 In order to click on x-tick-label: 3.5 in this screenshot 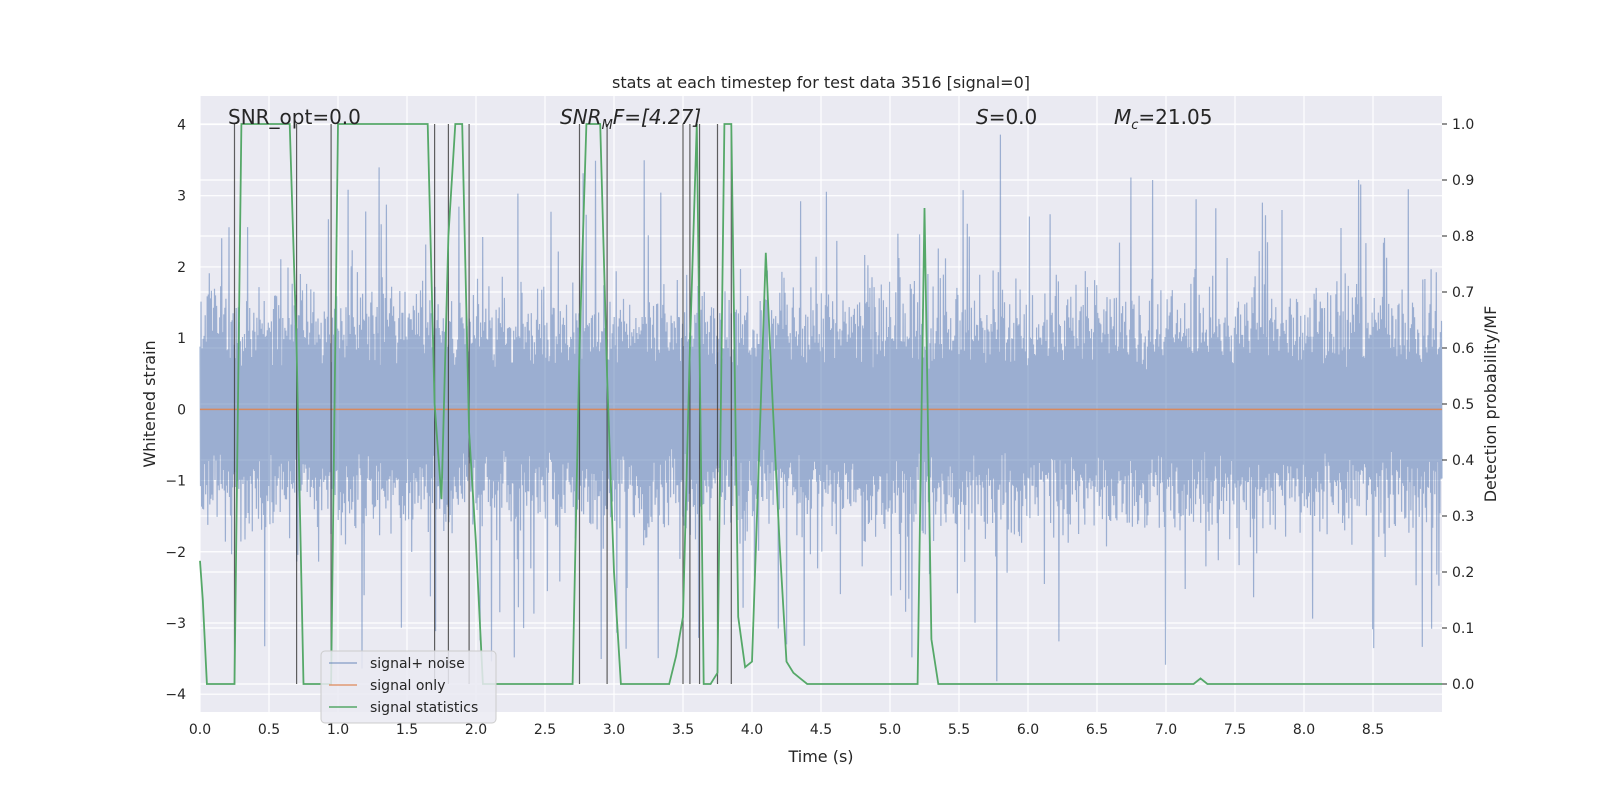, I will do `click(683, 730)`.